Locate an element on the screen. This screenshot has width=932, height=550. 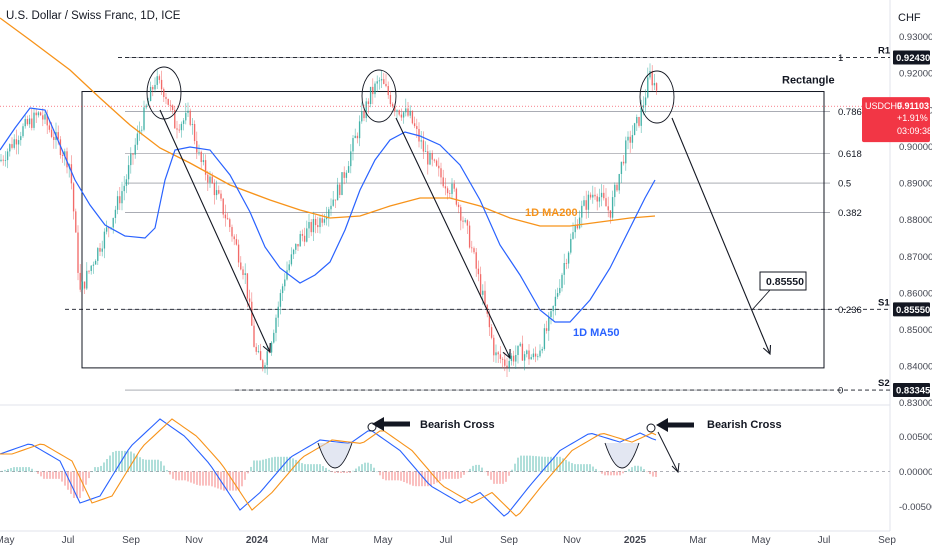
price-tick-label: 0.85000 is located at coordinates (915, 330).